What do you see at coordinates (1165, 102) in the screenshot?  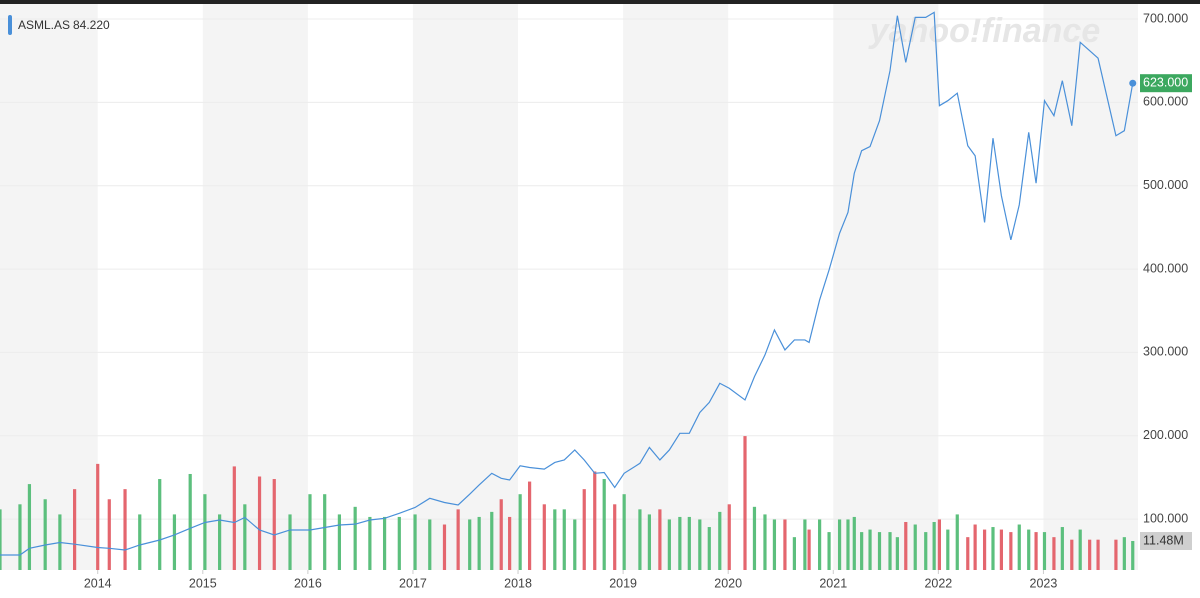 I see `y-tick-label: 600.000` at bounding box center [1165, 102].